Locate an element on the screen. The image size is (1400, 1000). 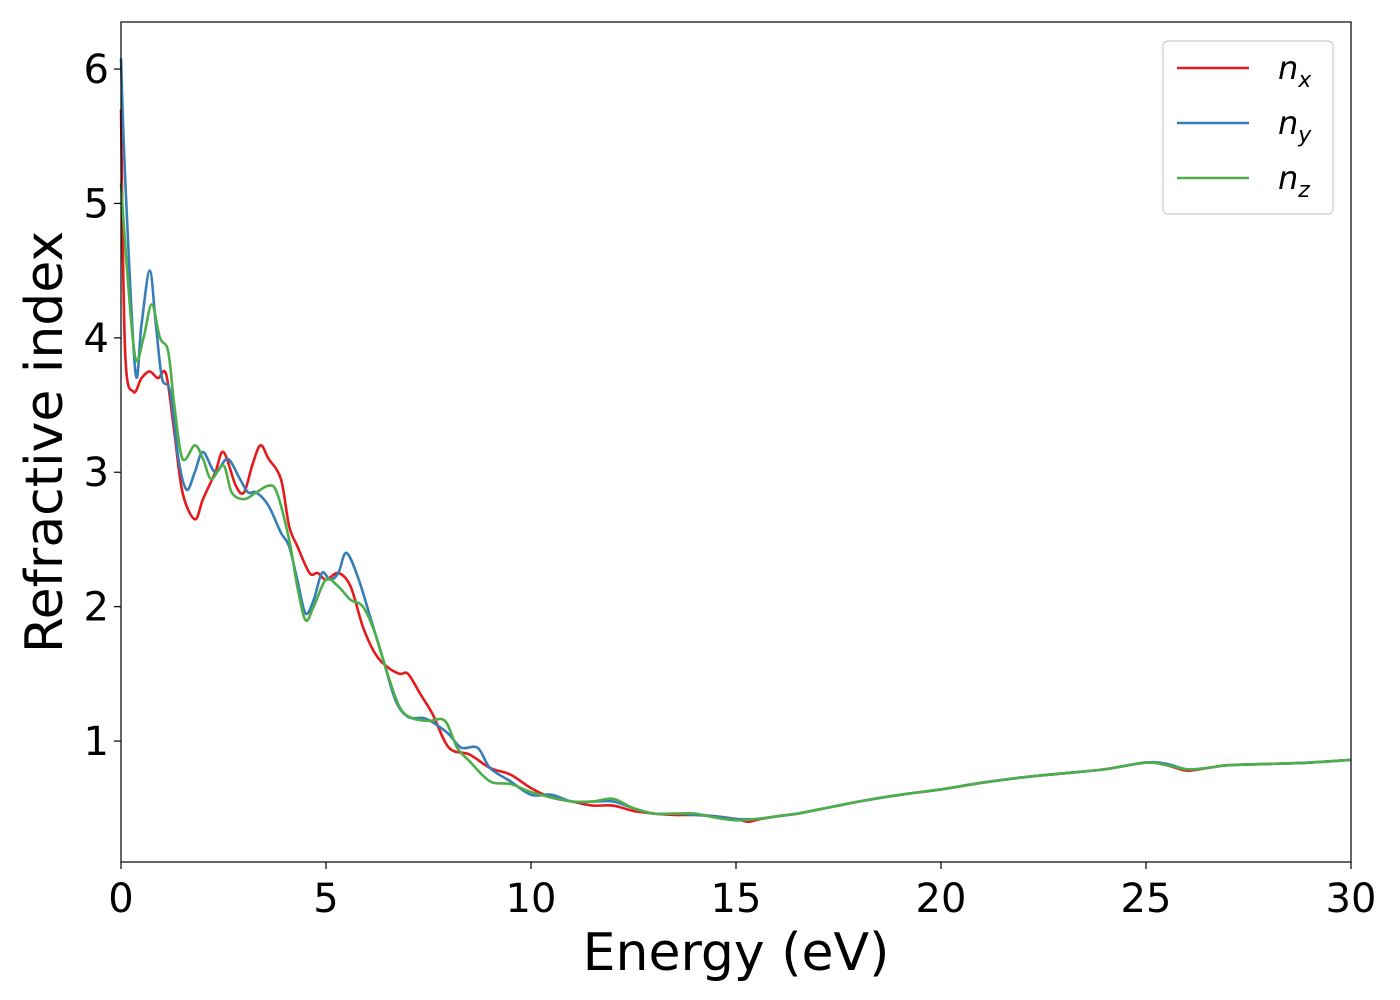
legend-box is located at coordinates (1248, 127).